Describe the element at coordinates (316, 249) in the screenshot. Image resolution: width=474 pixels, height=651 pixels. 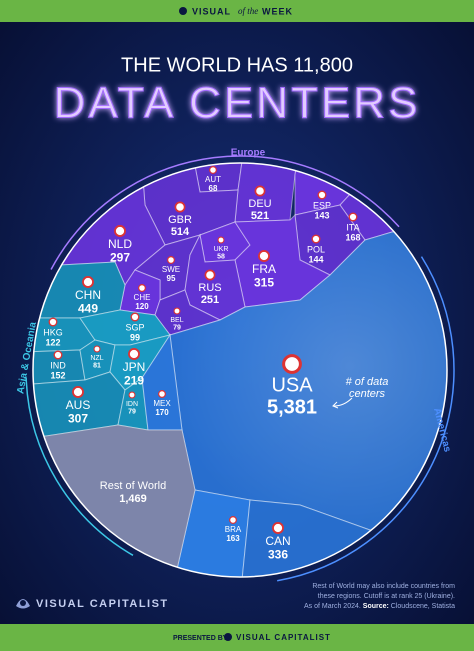
I see `cell-label: POL` at that location.